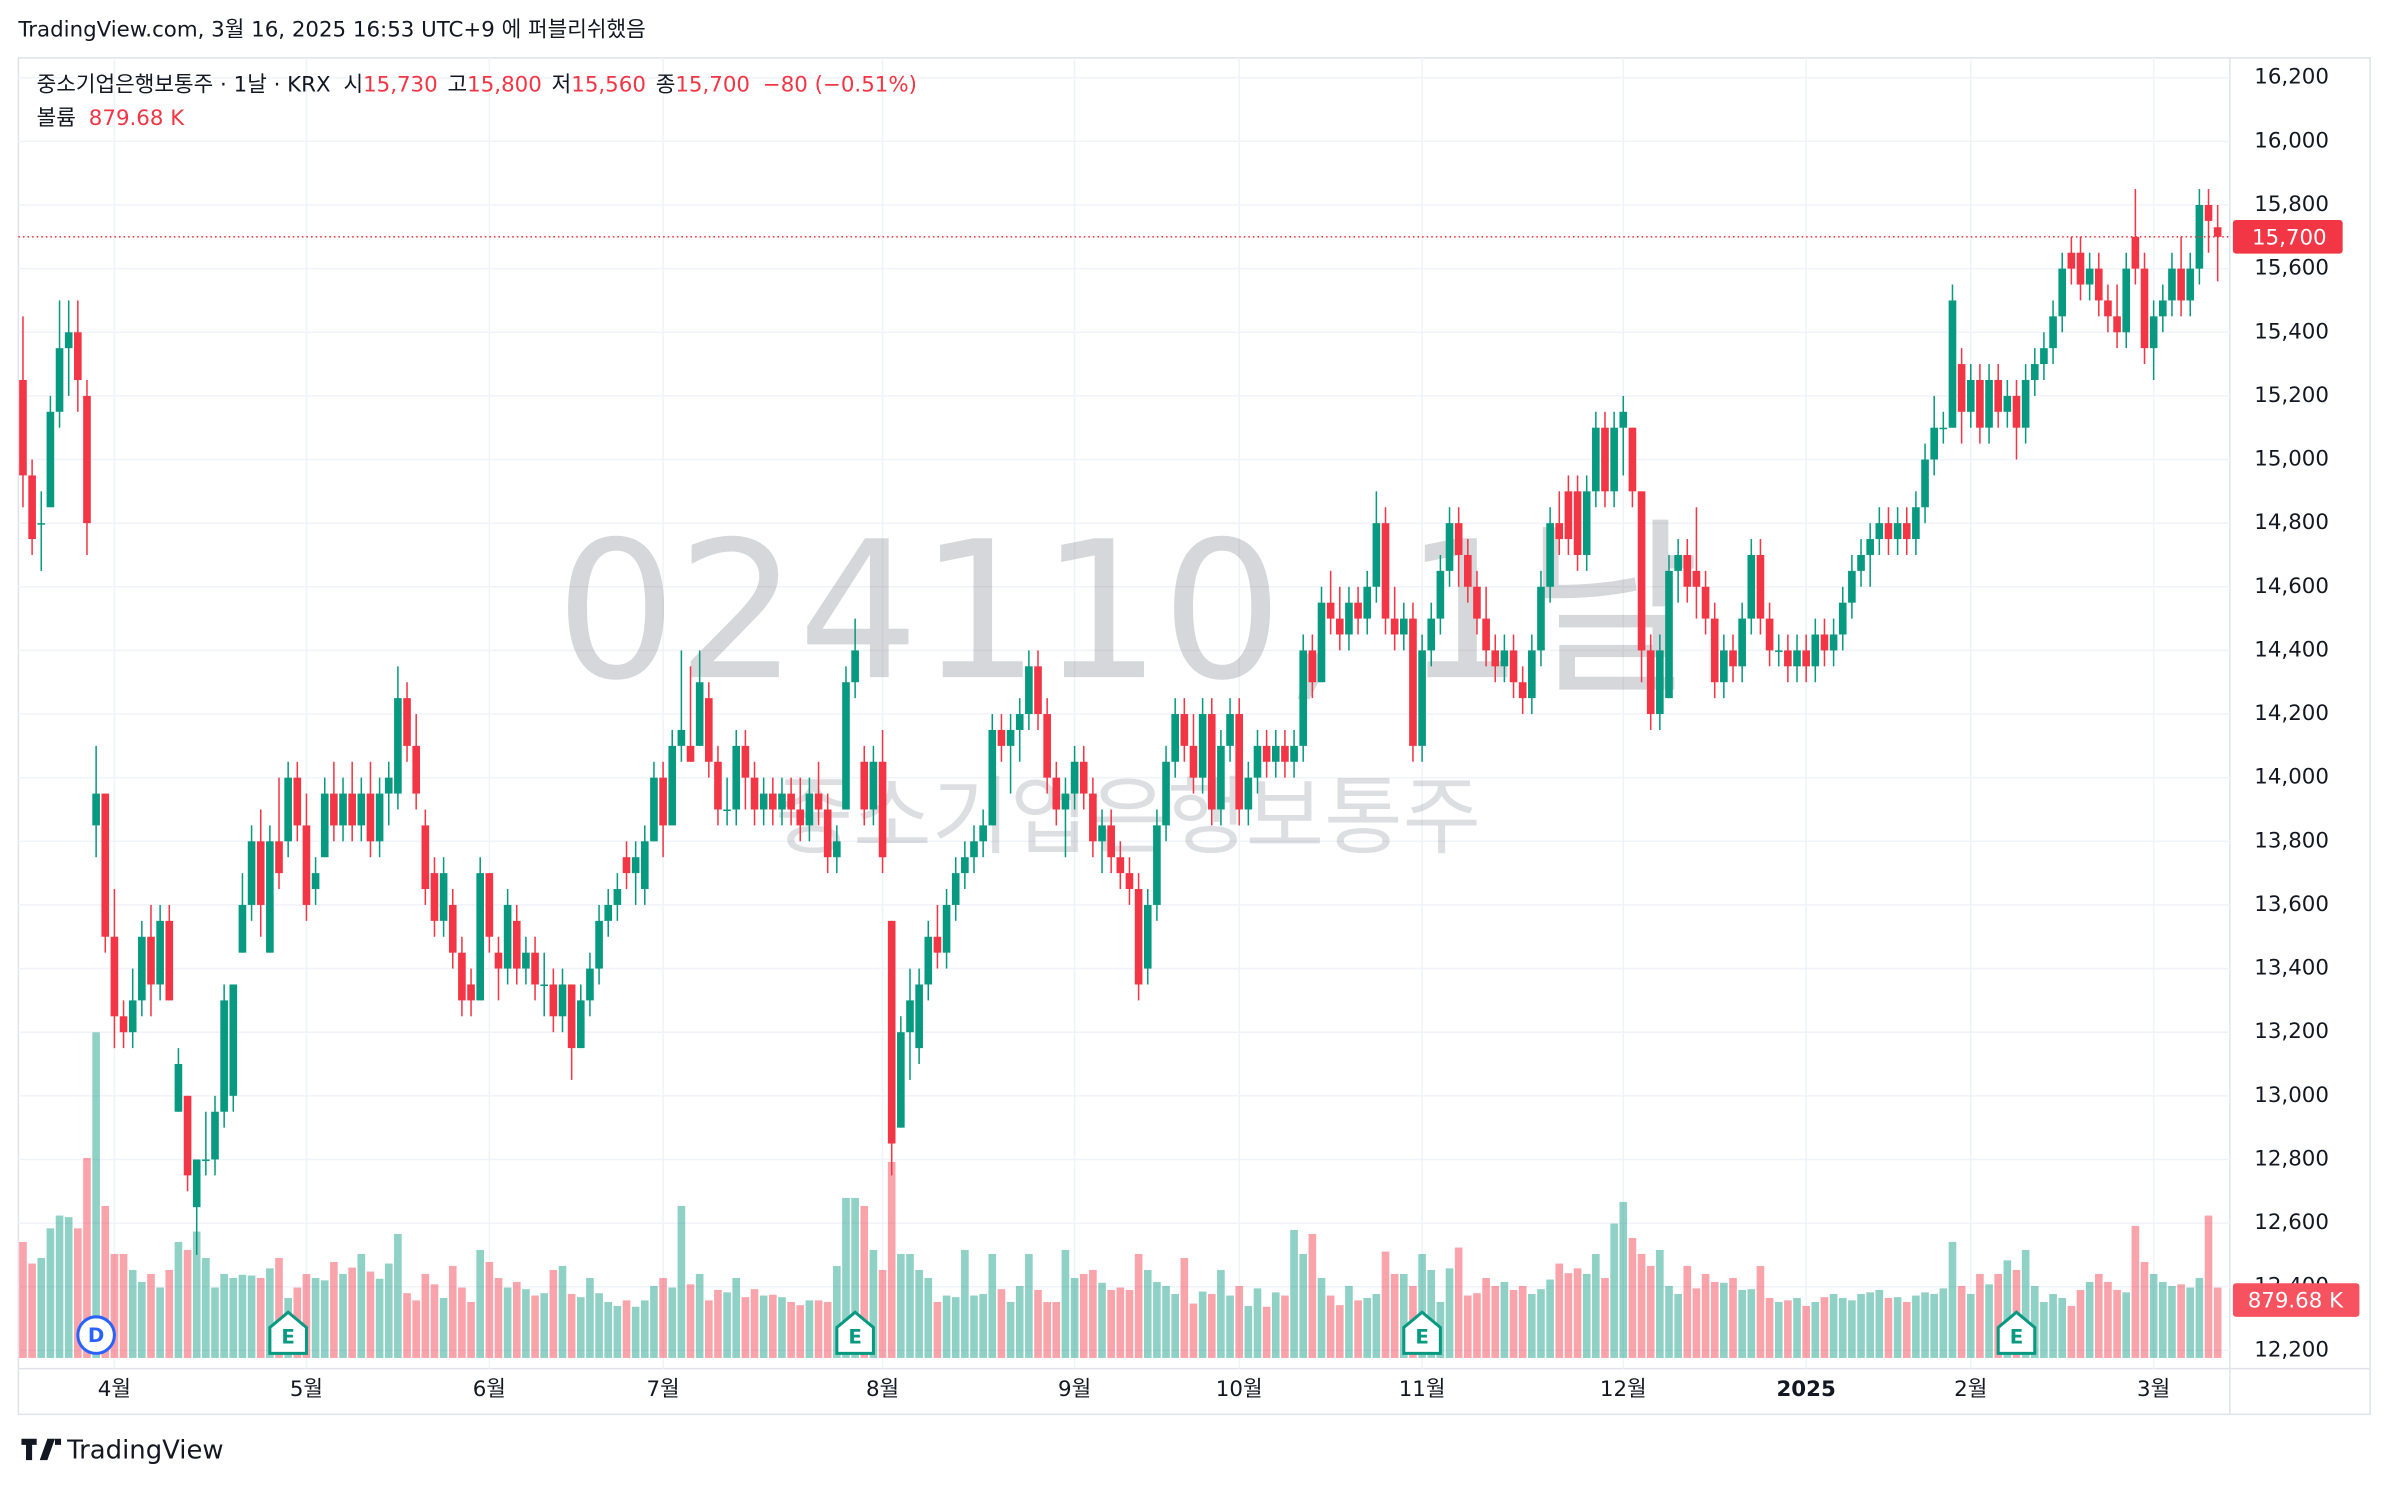 The height and width of the screenshot is (1486, 2390). What do you see at coordinates (2291, 649) in the screenshot?
I see `y-tick-label: 14,400` at bounding box center [2291, 649].